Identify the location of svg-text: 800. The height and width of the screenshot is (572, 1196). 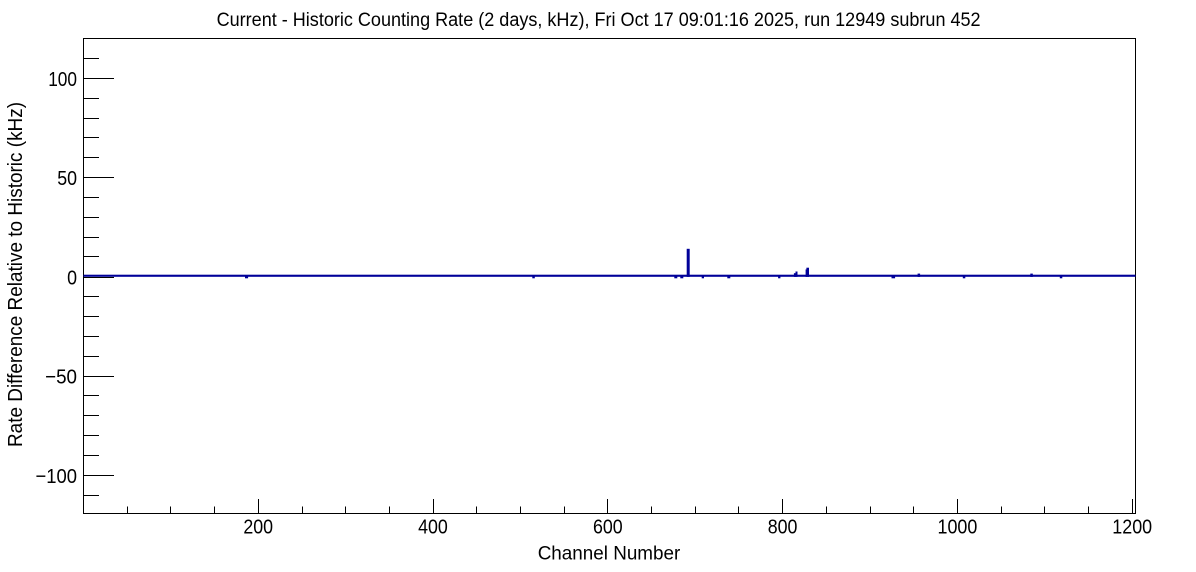
(783, 527).